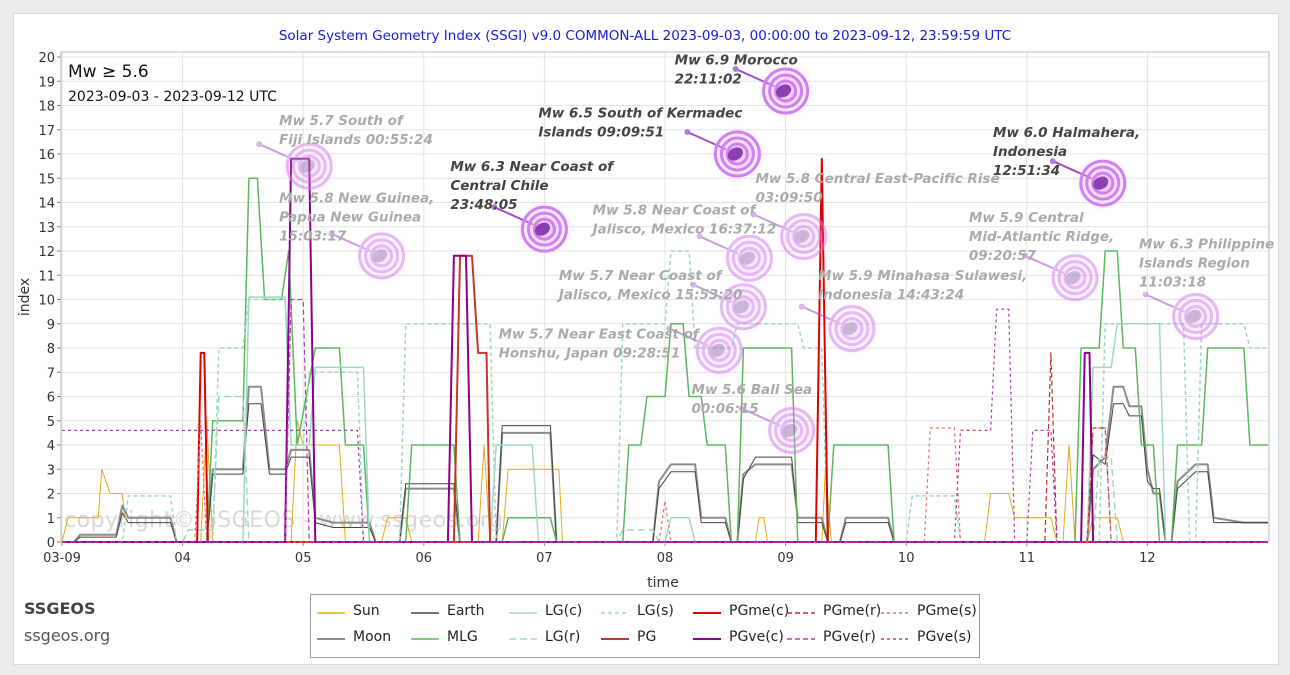  I want to click on x-tick-label: 08, so click(665, 558).